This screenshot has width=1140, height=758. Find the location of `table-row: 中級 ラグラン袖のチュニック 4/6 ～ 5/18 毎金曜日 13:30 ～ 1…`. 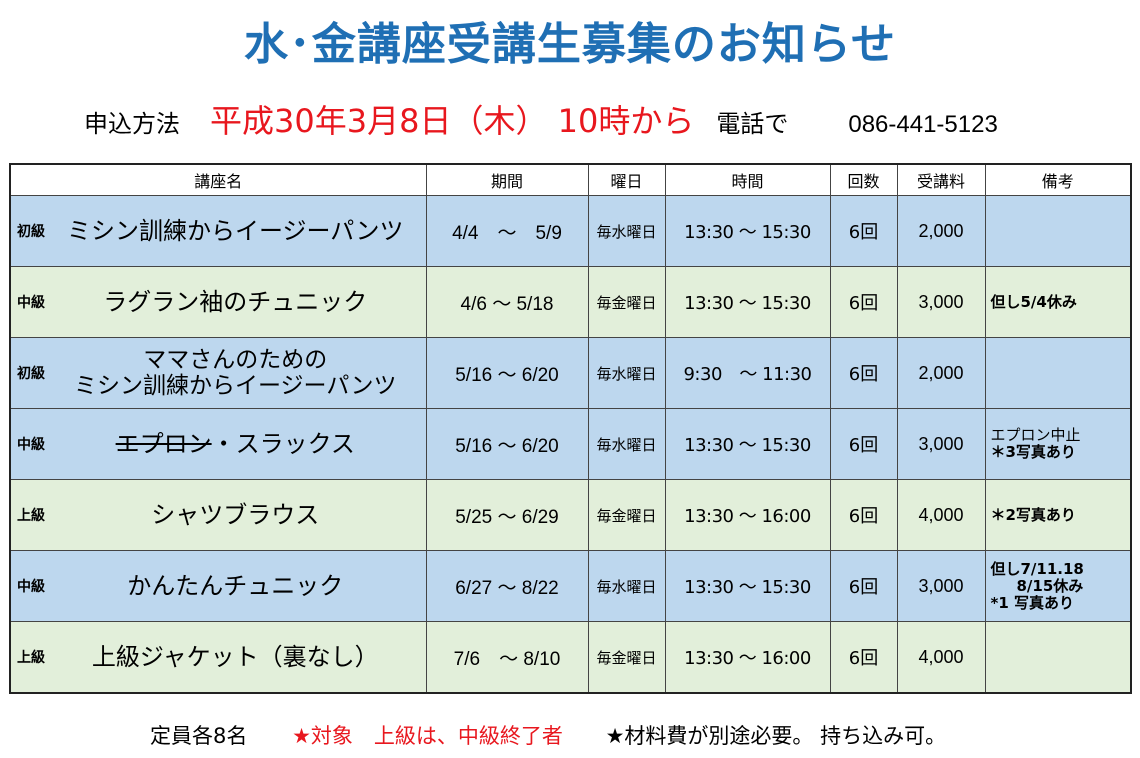

table-row: 中級 ラグラン袖のチュニック 4/6 ～ 5/18 毎金曜日 13:30 ～ 1… is located at coordinates (570, 302).